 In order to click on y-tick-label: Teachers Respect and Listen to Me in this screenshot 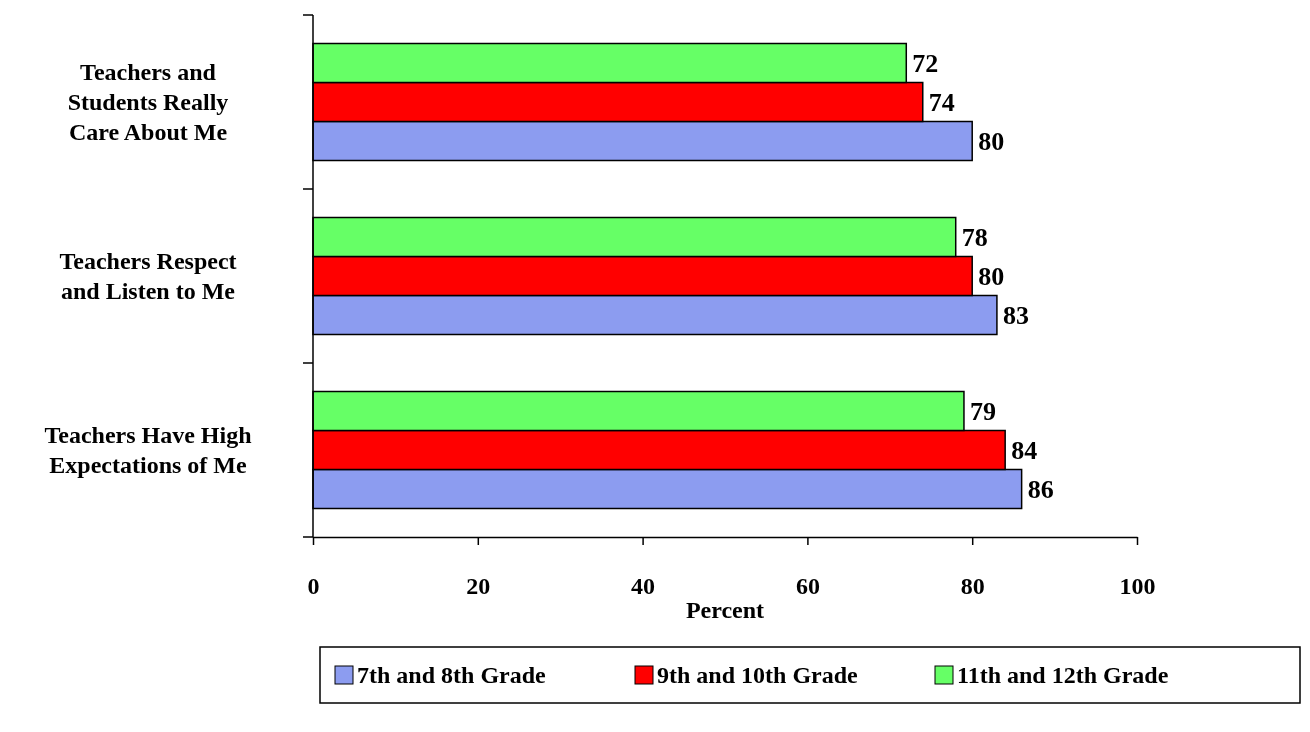, I will do `click(148, 276)`.